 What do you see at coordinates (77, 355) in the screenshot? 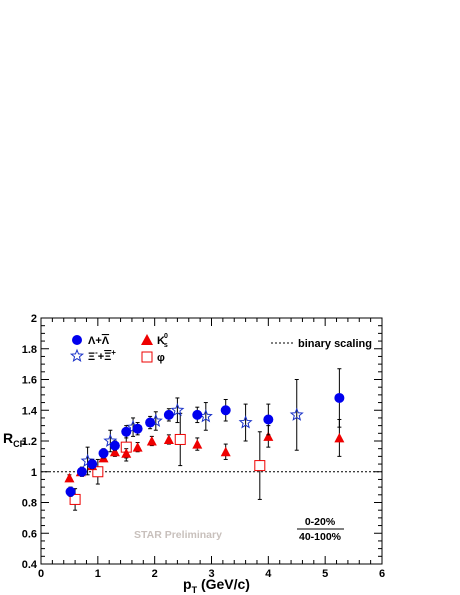
I see `legend-xi-marker` at bounding box center [77, 355].